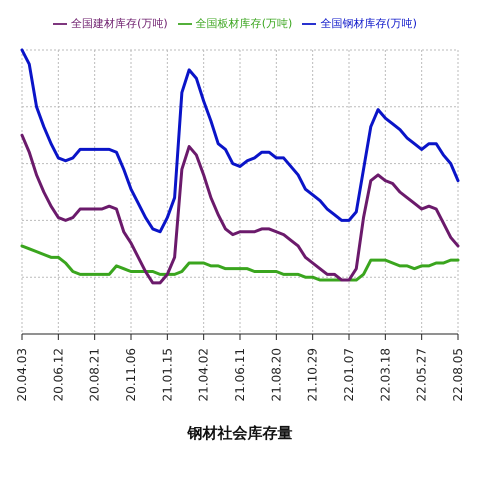 Image resolution: width=480 pixels, height=480 pixels. Describe the element at coordinates (421, 375) in the screenshot. I see `x-tick-label: 22.05.27` at that location.